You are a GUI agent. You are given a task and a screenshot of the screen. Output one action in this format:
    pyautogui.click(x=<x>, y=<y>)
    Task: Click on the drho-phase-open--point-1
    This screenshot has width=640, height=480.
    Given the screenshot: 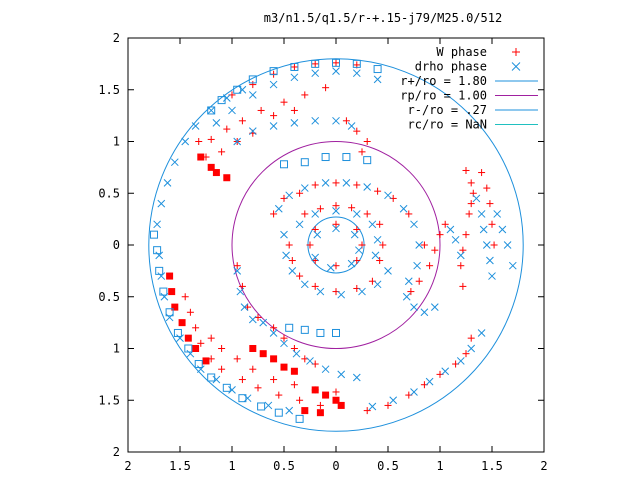 What is the action you would take?
    pyautogui.click(x=221, y=100)
    